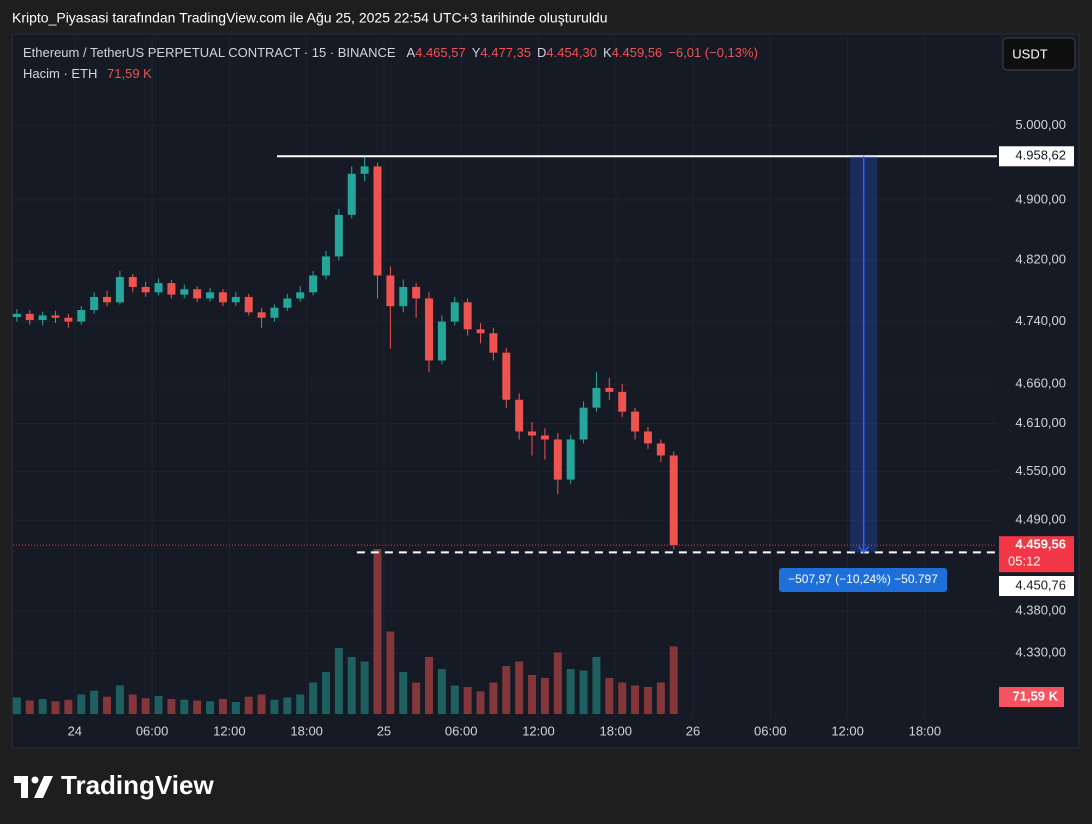  I want to click on measure-arrow-head, so click(864, 549).